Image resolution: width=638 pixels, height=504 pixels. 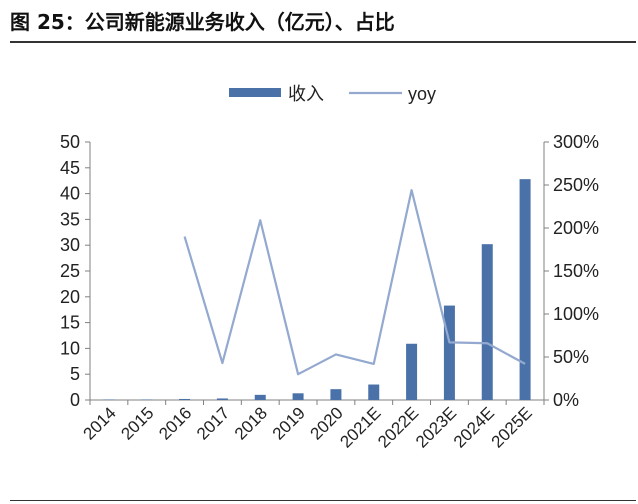 What do you see at coordinates (70, 348) in the screenshot?
I see `y-tick-label-left: 10` at bounding box center [70, 348].